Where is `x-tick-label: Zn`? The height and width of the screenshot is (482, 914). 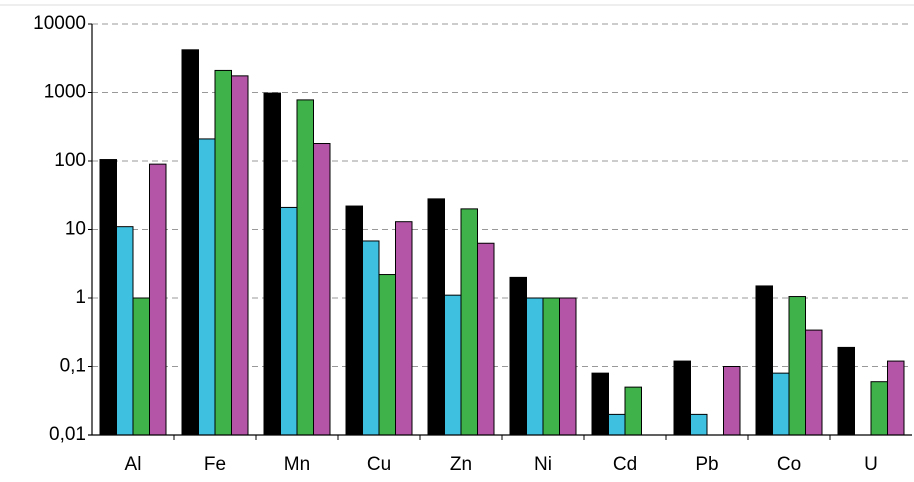
x-tick-label: Zn is located at coordinates (461, 464).